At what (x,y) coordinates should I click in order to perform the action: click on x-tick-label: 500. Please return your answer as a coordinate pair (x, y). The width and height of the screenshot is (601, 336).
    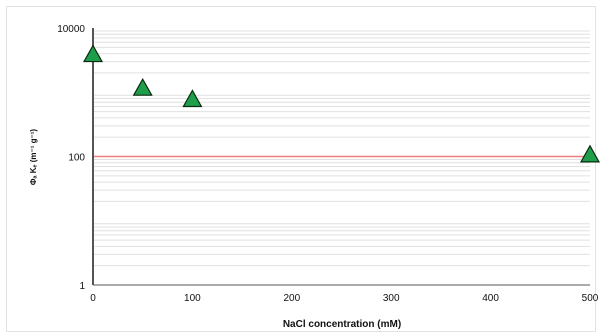
    Looking at the image, I should click on (590, 298).